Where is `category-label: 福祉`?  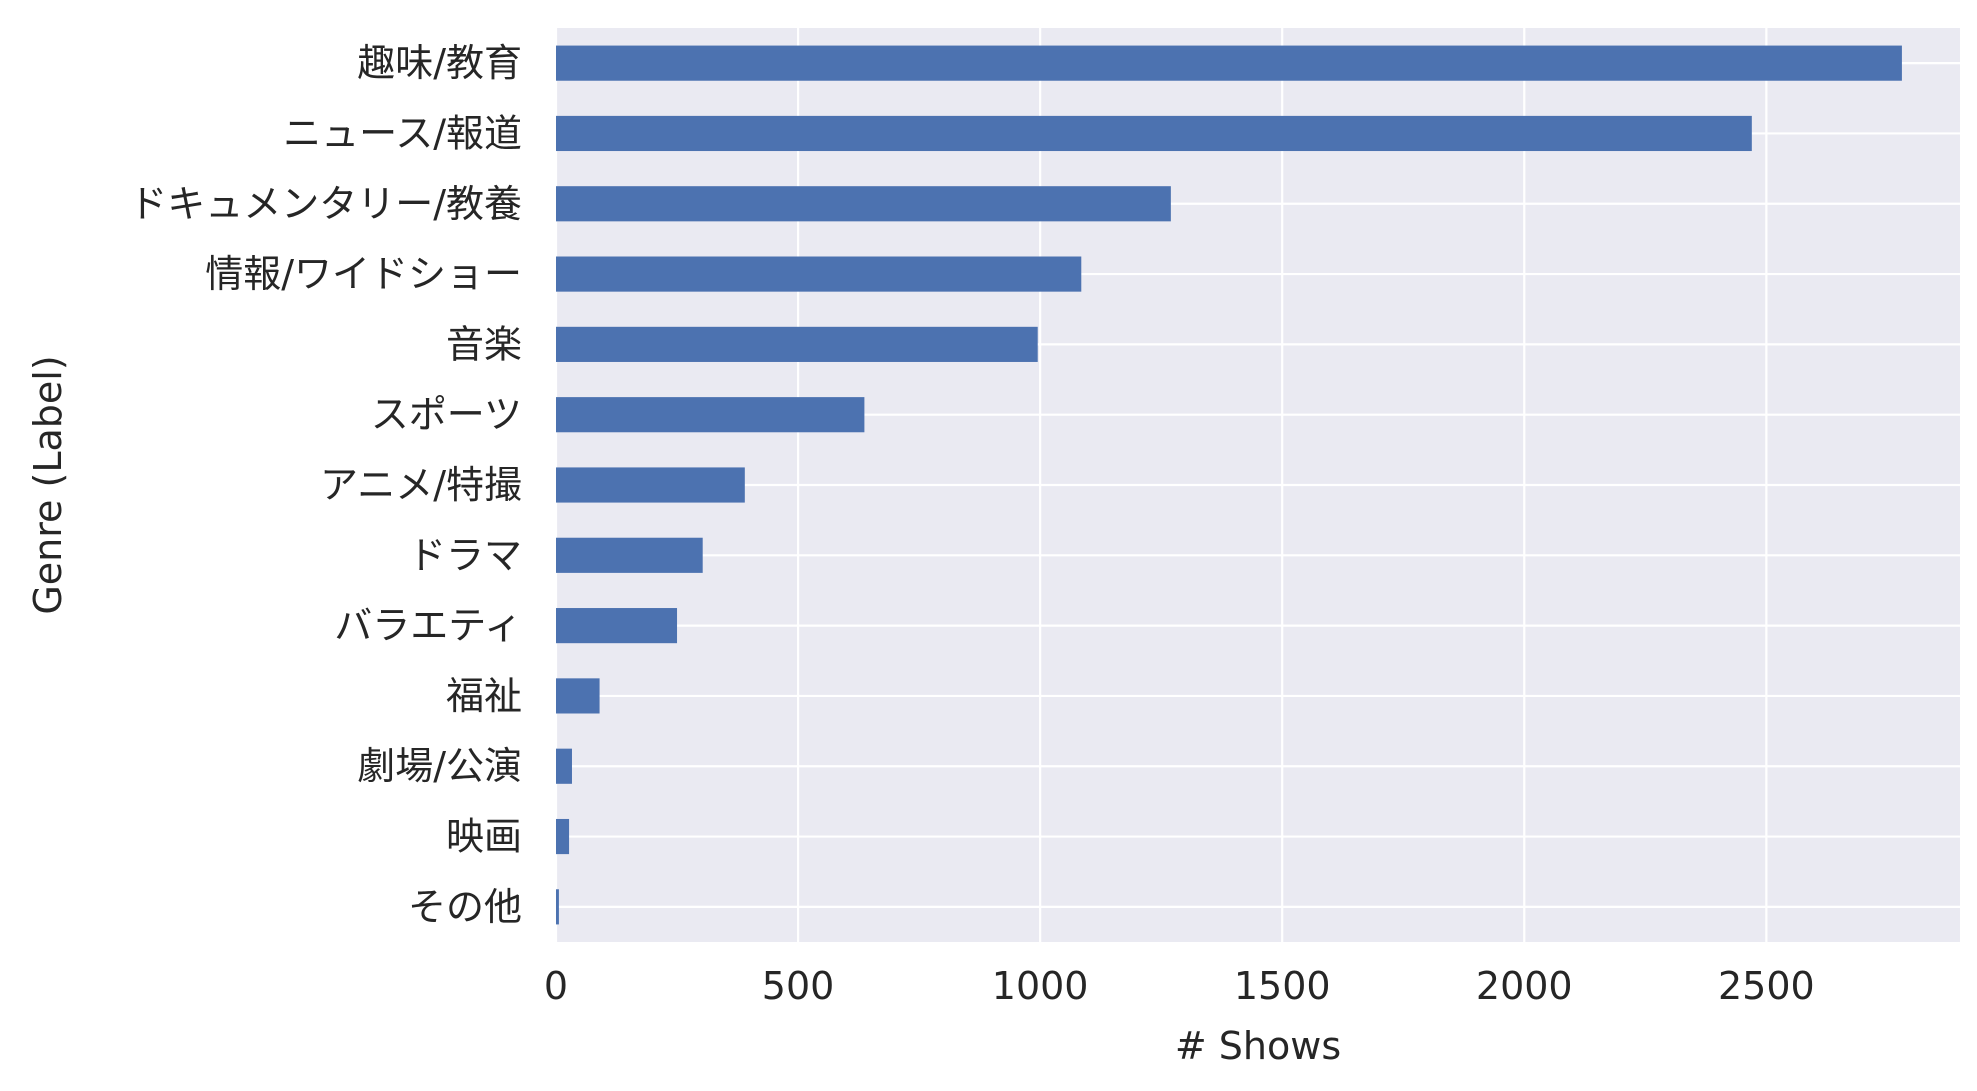 category-label: 福祉 is located at coordinates (484, 696).